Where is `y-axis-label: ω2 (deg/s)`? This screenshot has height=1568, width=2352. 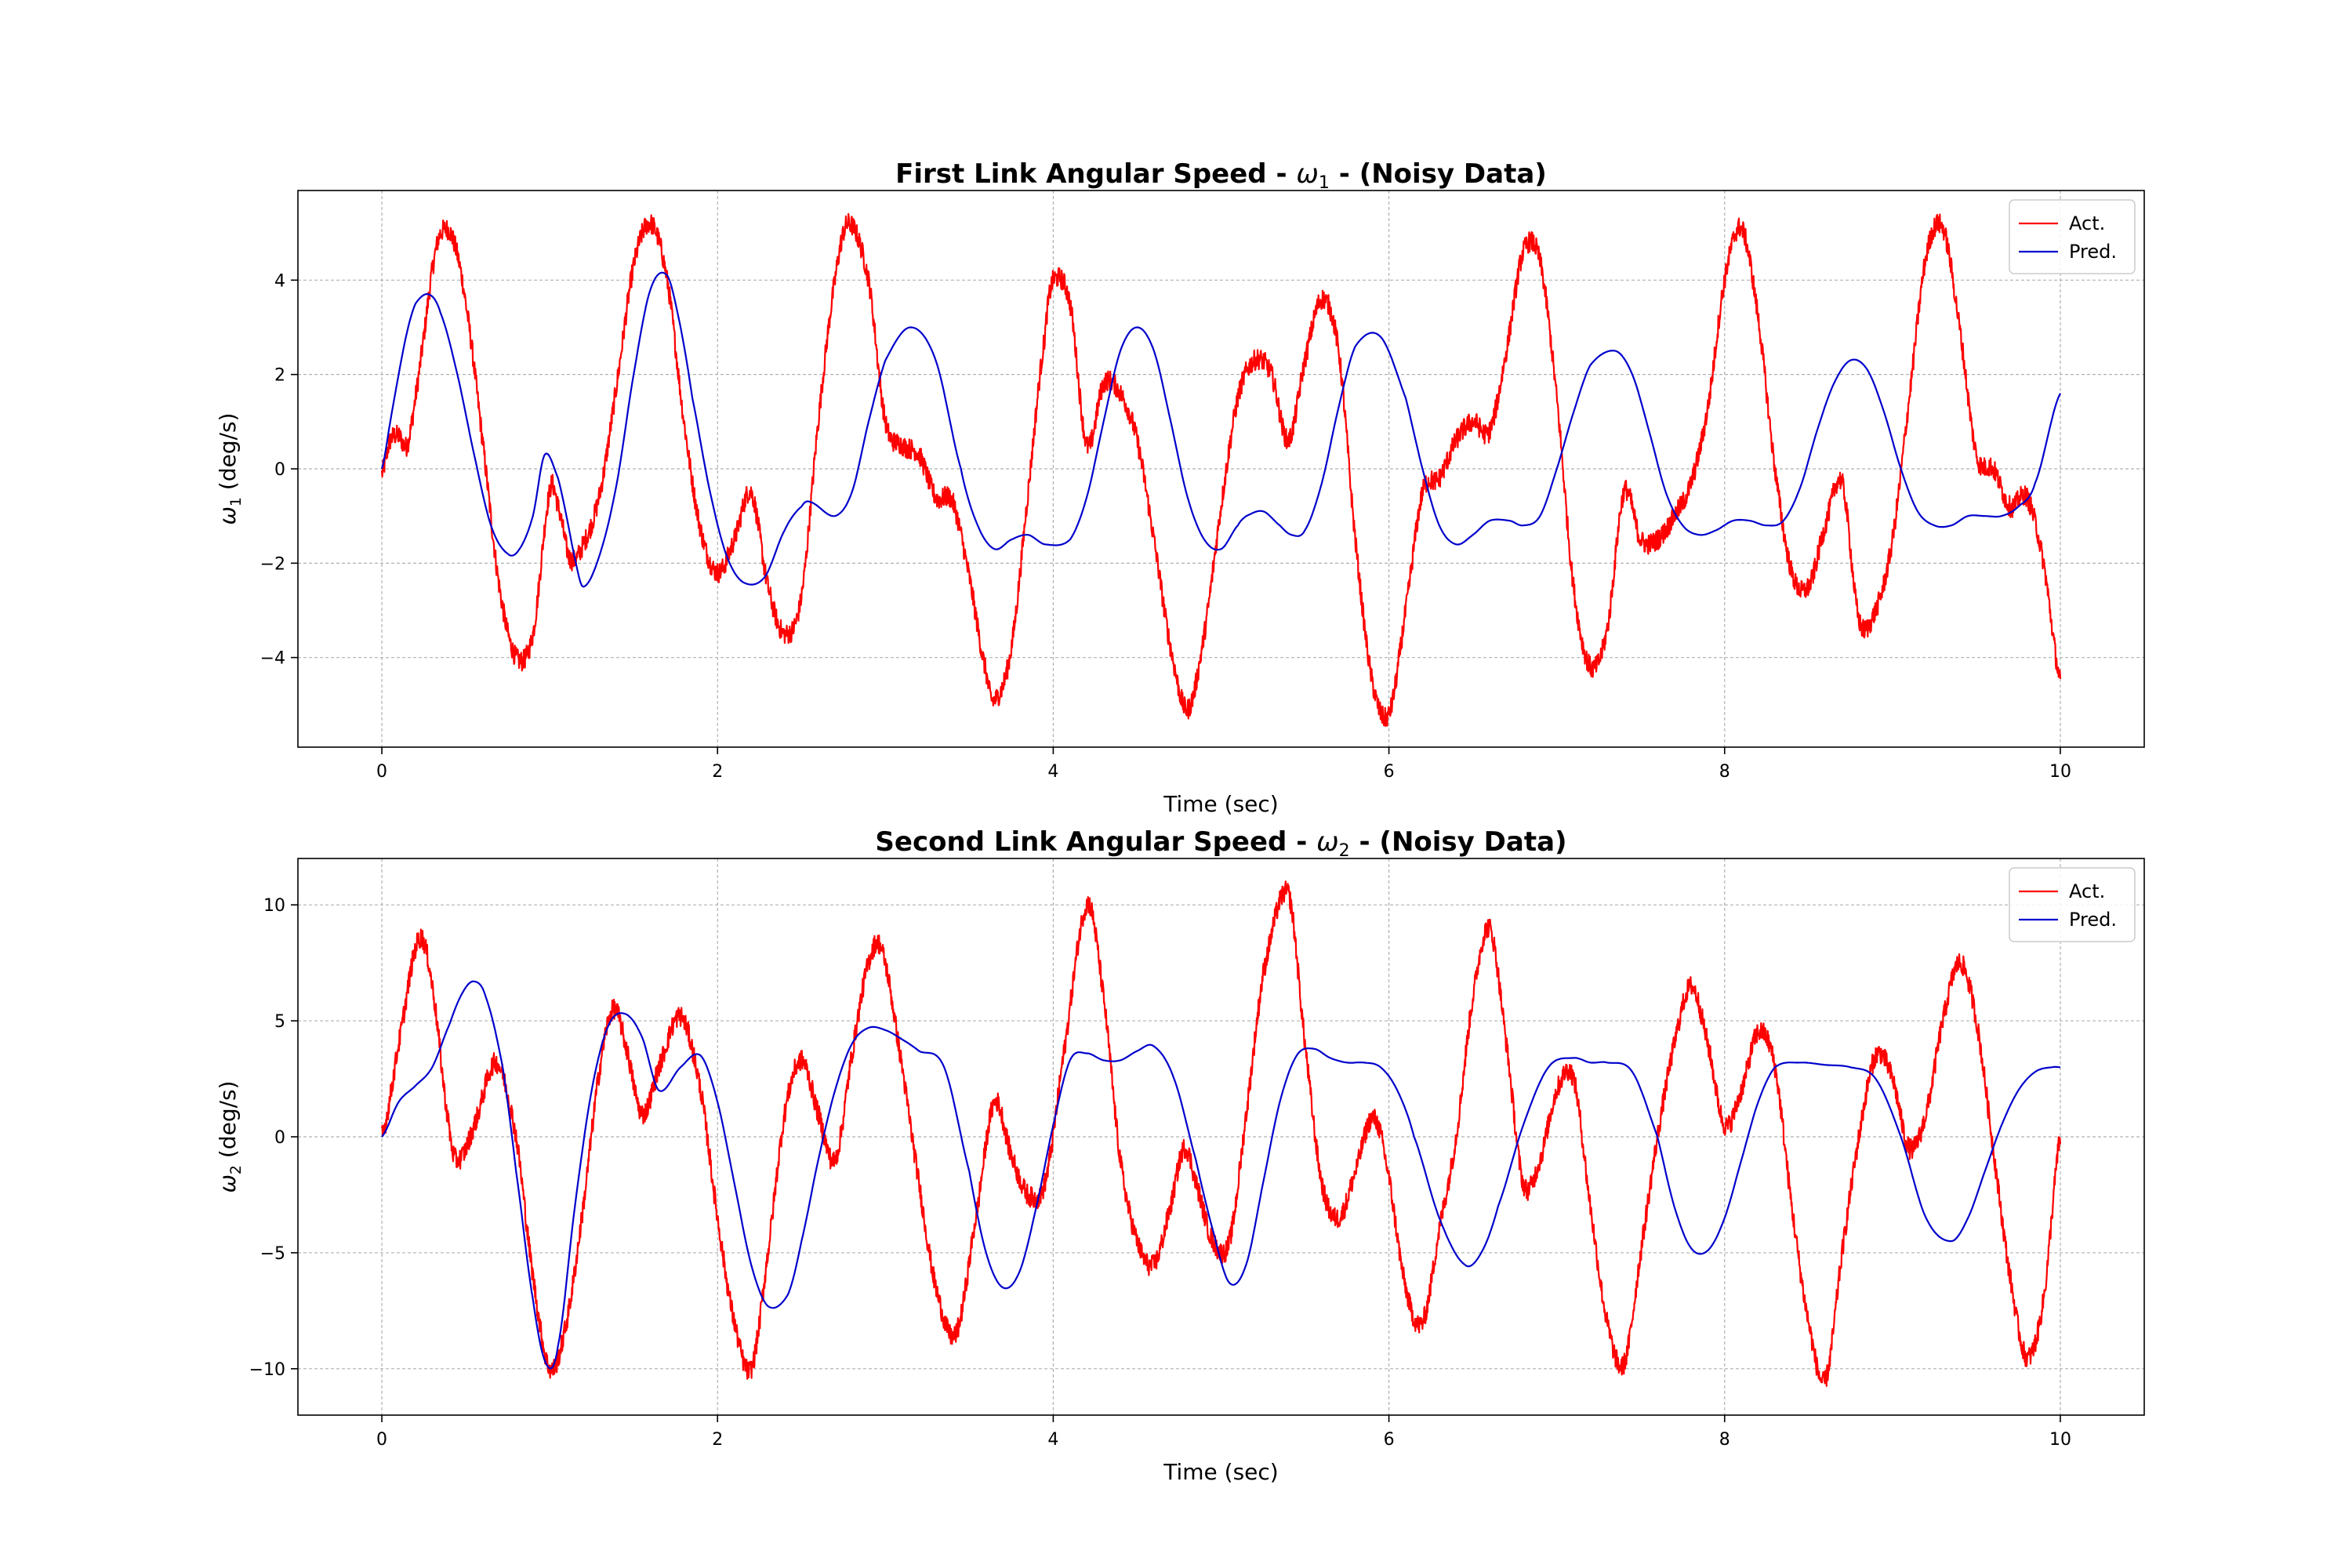
y-axis-label: ω2 (deg/s) is located at coordinates (230, 1136).